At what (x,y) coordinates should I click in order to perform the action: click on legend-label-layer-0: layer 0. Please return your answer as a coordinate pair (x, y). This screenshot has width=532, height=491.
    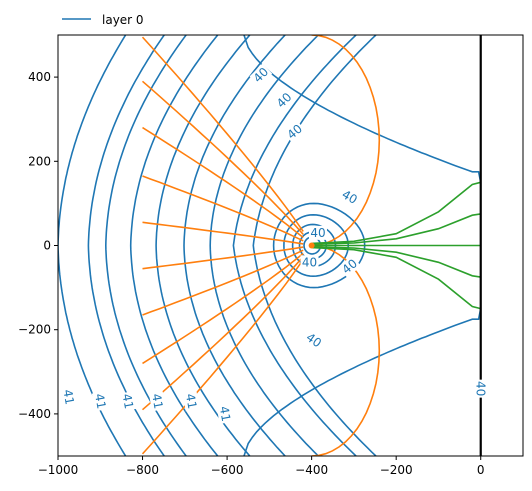
    Looking at the image, I should click on (123, 20).